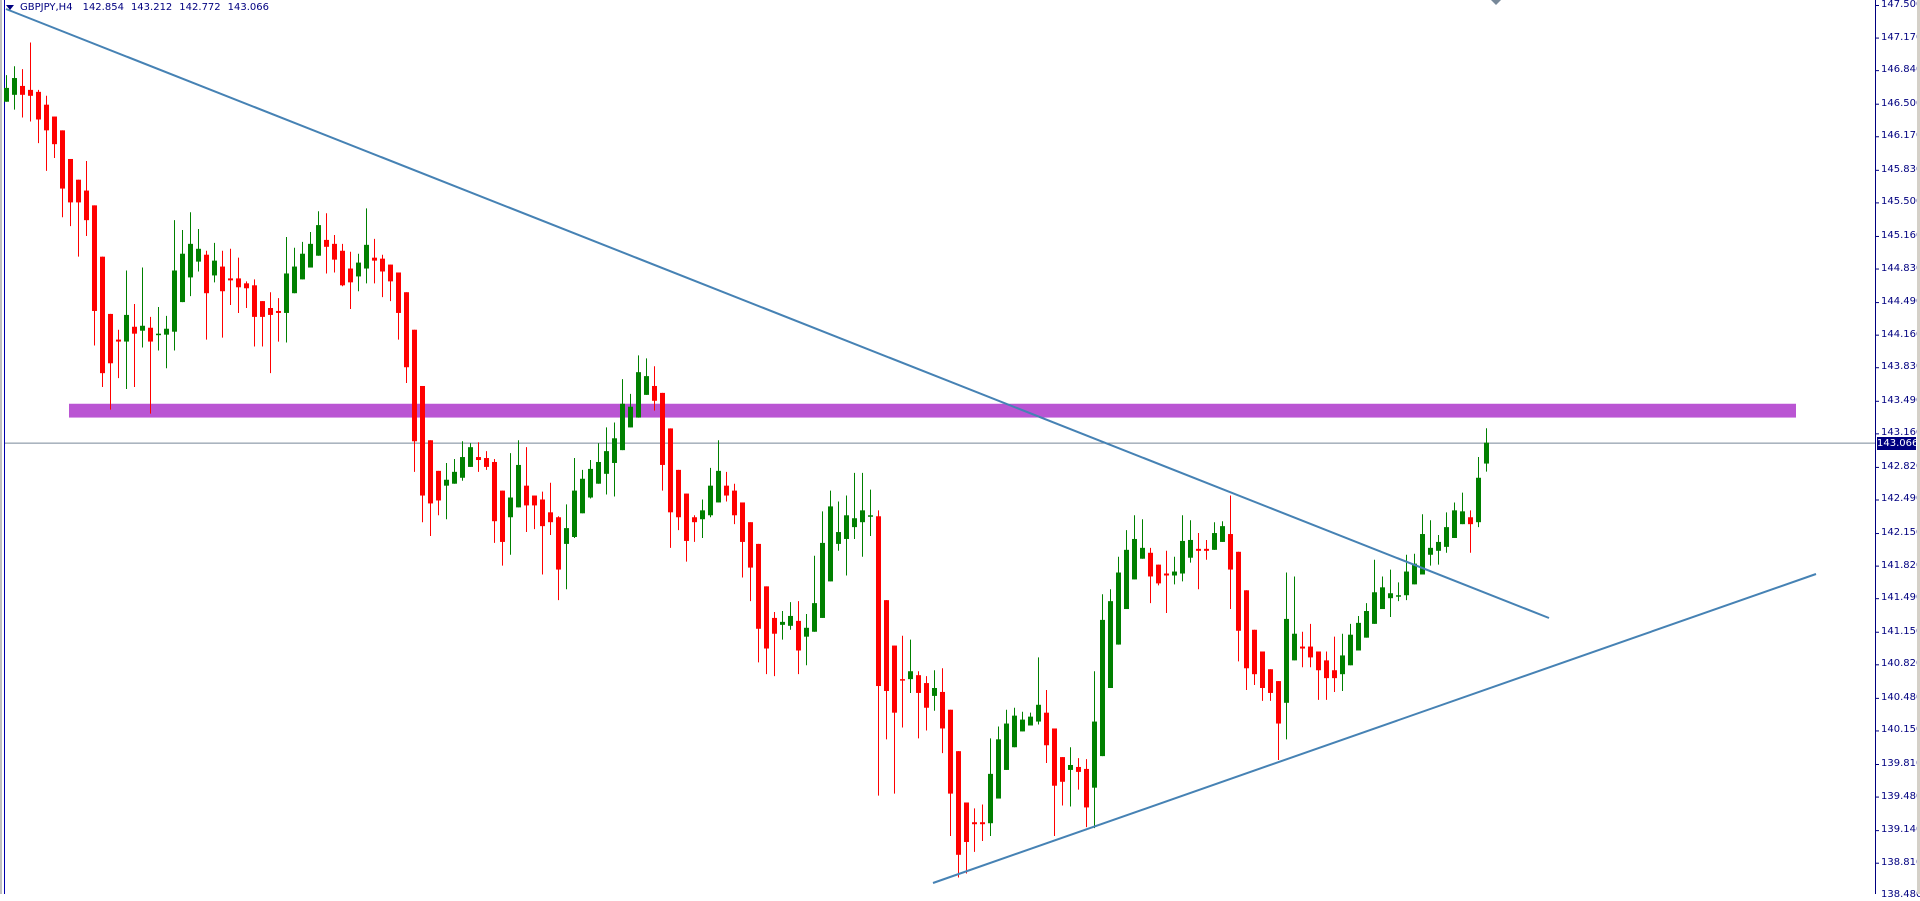  Describe the element at coordinates (1900, 565) in the screenshot. I see `y-tick-label: 141.820` at that location.